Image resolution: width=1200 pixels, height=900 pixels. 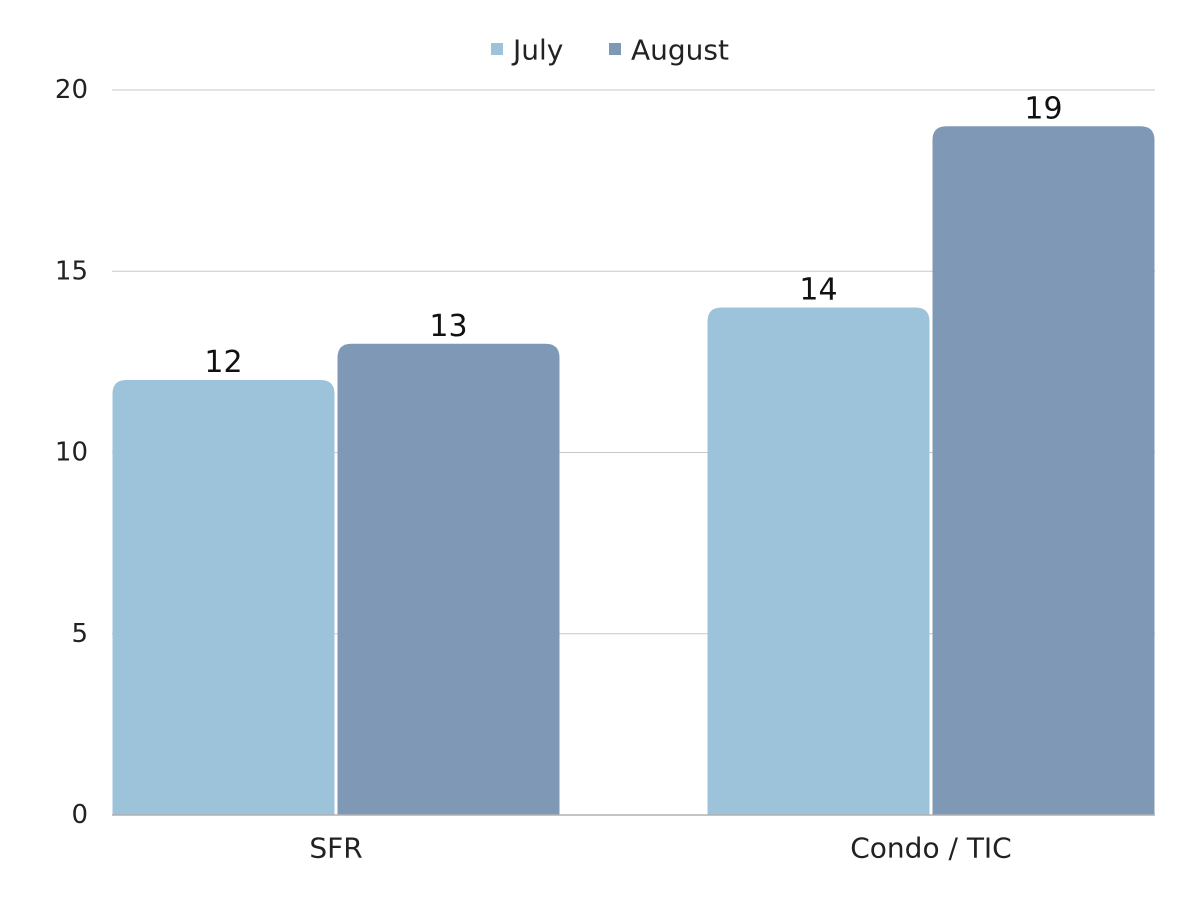 What do you see at coordinates (818, 290) in the screenshot?
I see `data-label-july-condo-tic: 14` at bounding box center [818, 290].